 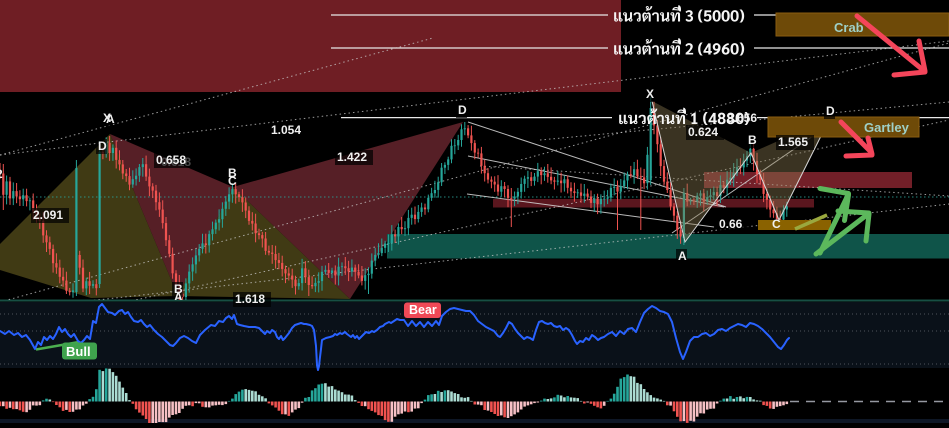 What do you see at coordinates (1, 174) in the screenshot?
I see `svg-text: 2` at bounding box center [1, 174].